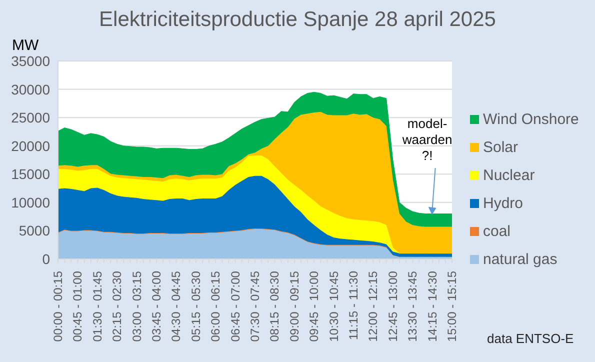 This screenshot has width=595, height=362. What do you see at coordinates (137, 306) in the screenshot?
I see `x-tick-label: 03:00 - 03:15` at bounding box center [137, 306].